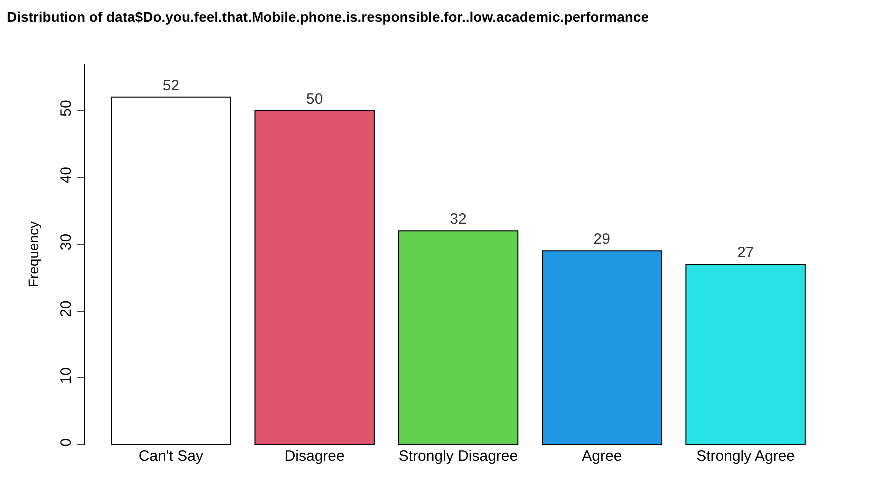  I want to click on y-tick-label: 30, so click(66, 242).